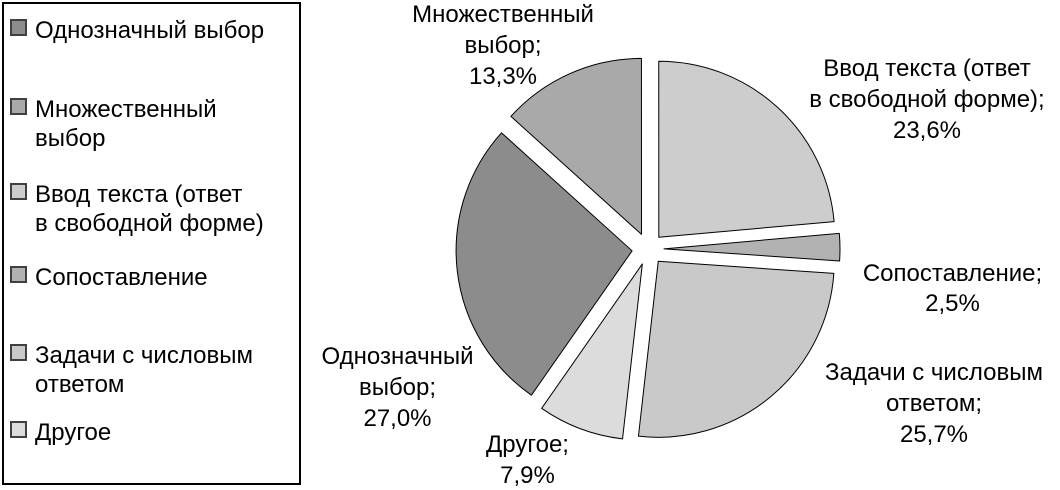 Image resolution: width=1060 pixels, height=490 pixels. Describe the element at coordinates (503, 45) in the screenshot. I see `slice-label-multiple-choice: Множественный выбор; 13,3%` at that location.